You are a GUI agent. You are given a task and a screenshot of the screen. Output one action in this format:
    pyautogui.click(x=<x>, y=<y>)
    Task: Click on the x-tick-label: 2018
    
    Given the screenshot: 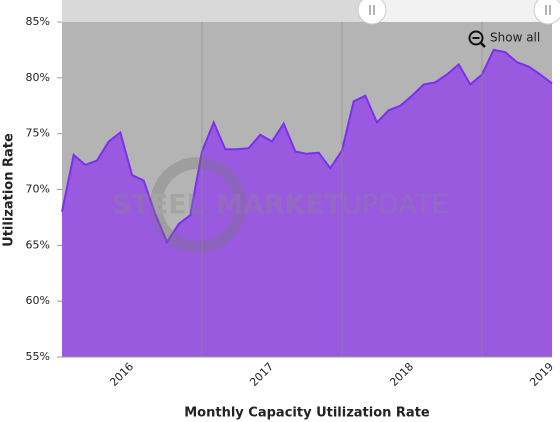 What is the action you would take?
    pyautogui.click(x=401, y=374)
    